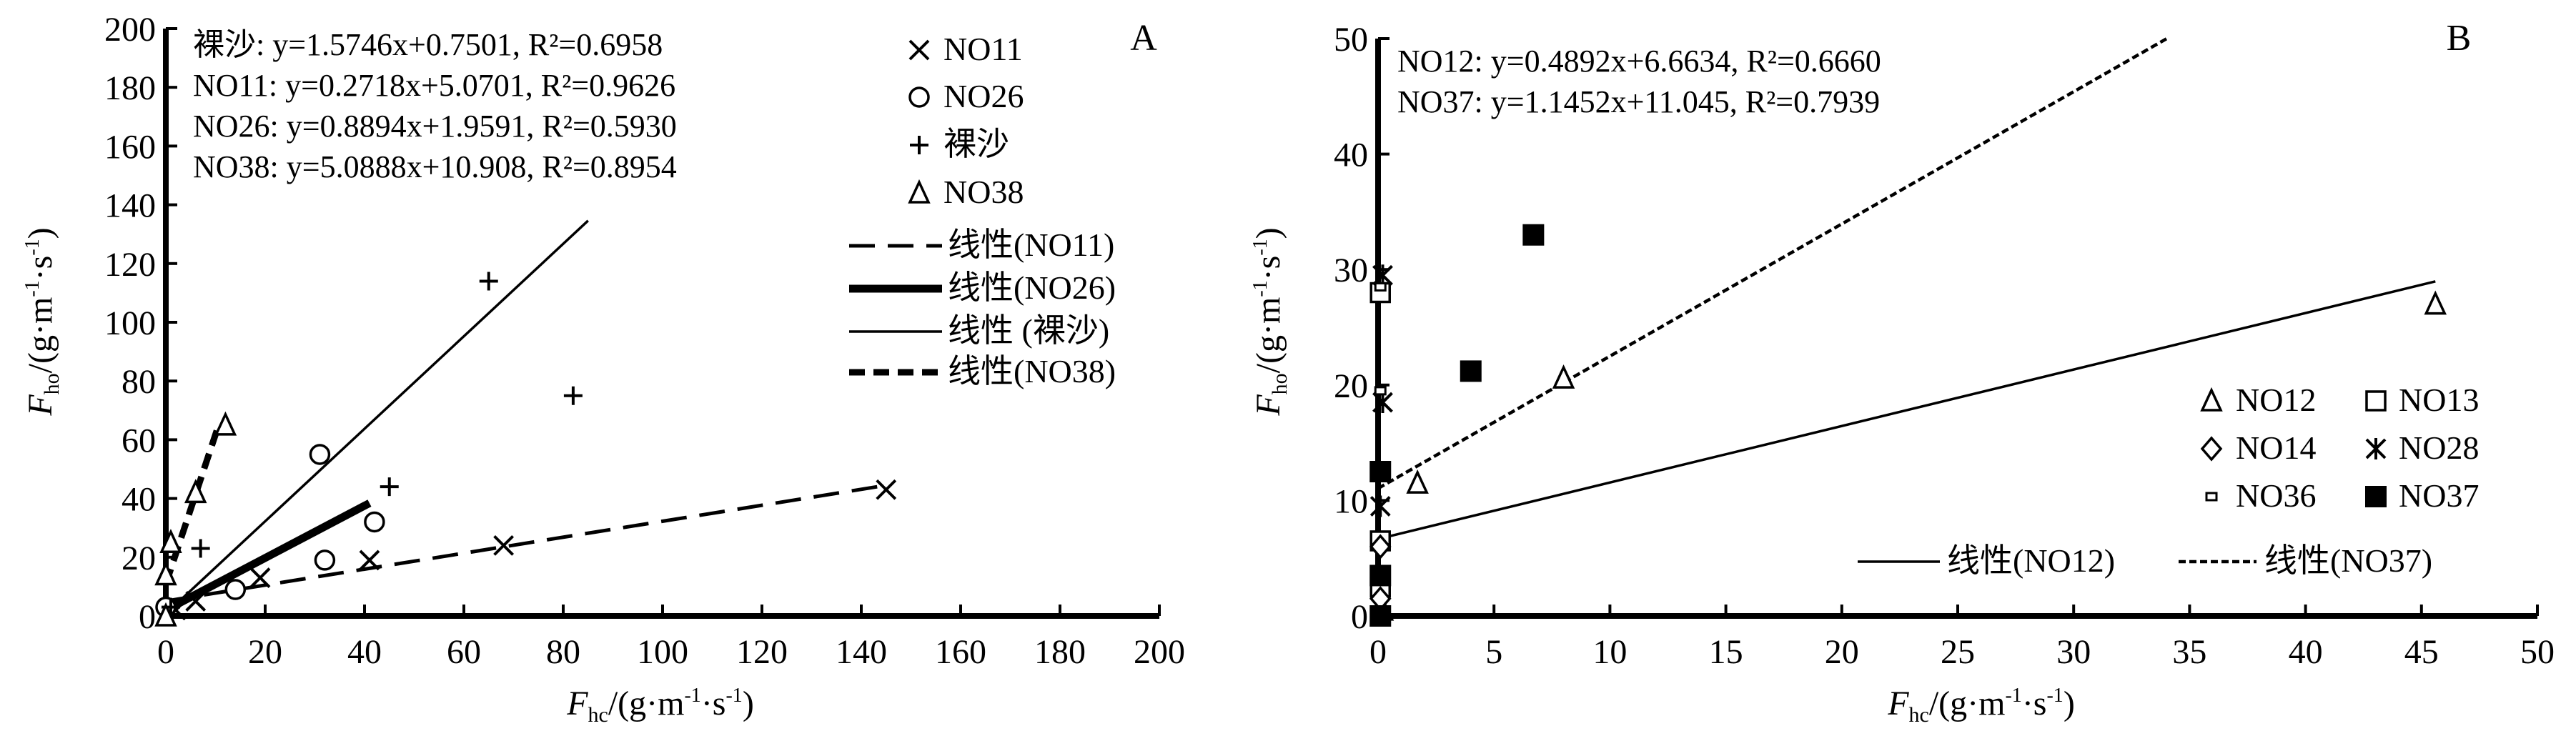  Describe the element at coordinates (577, 704) in the screenshot. I see `x-axis-label-symbol: F` at that location.